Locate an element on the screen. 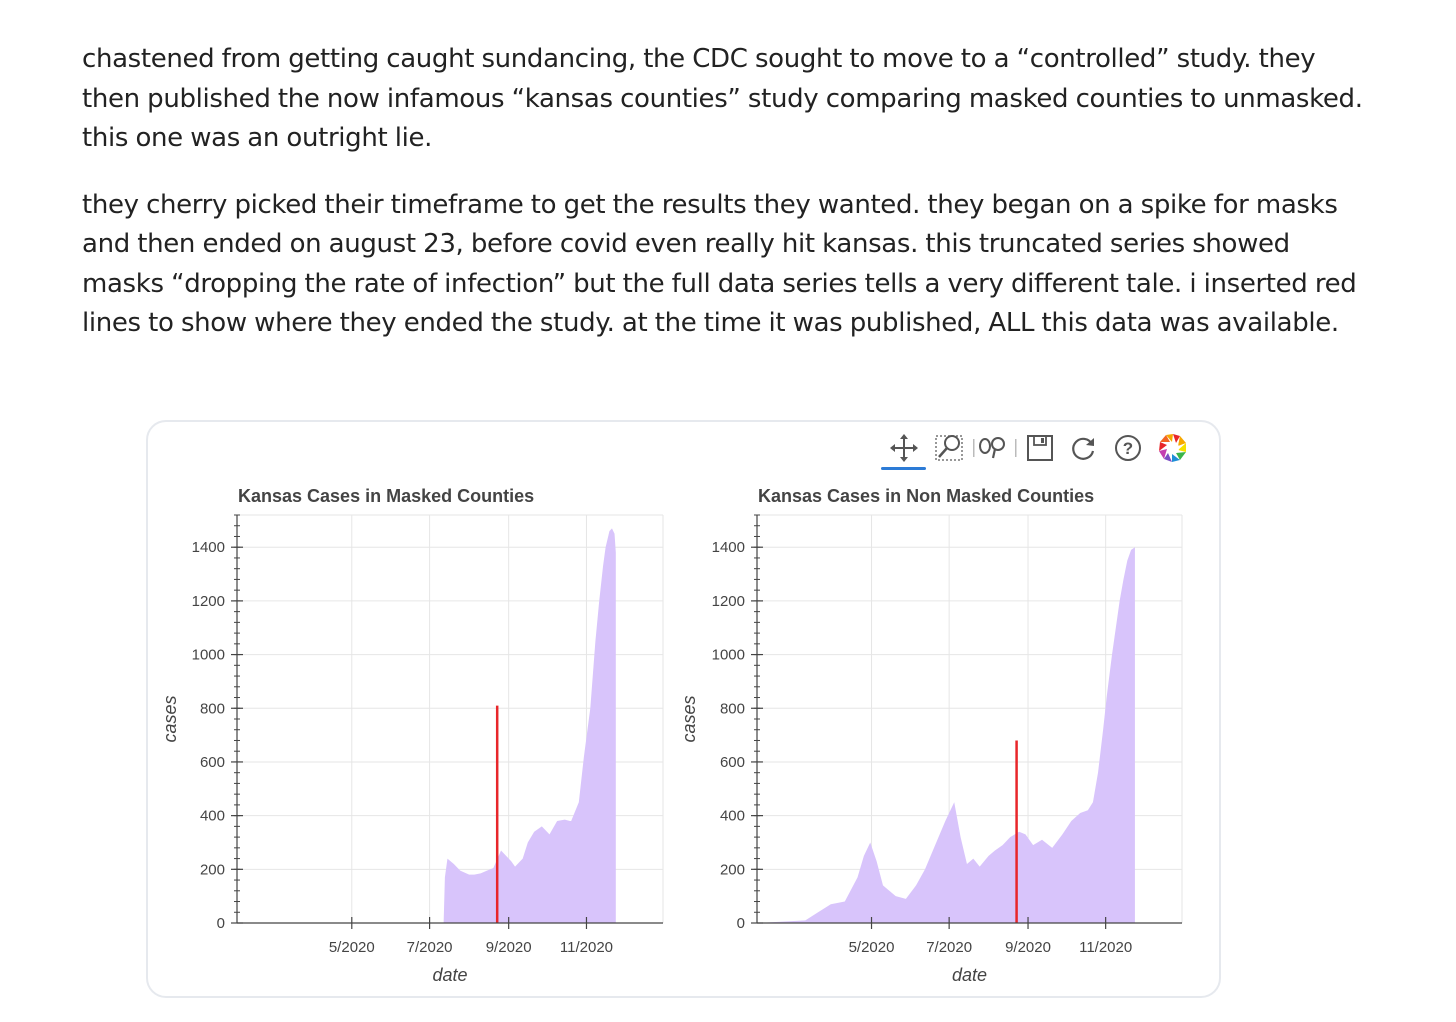 This screenshot has height=1022, width=1456. save-icon is located at coordinates (1040, 448).